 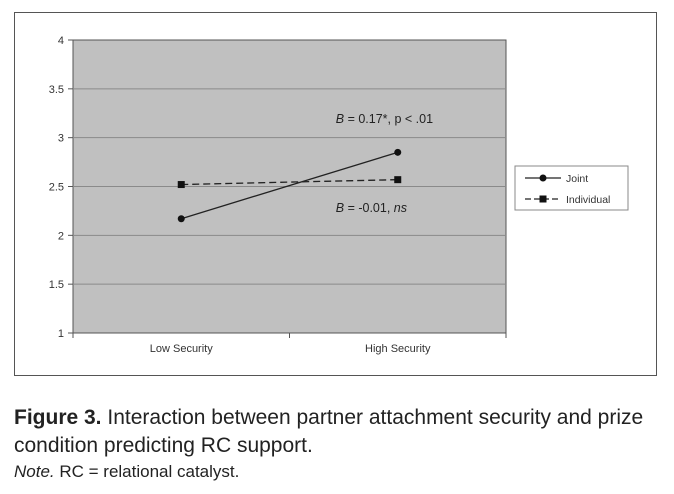 I want to click on y-tick-label: 4, so click(x=61, y=41).